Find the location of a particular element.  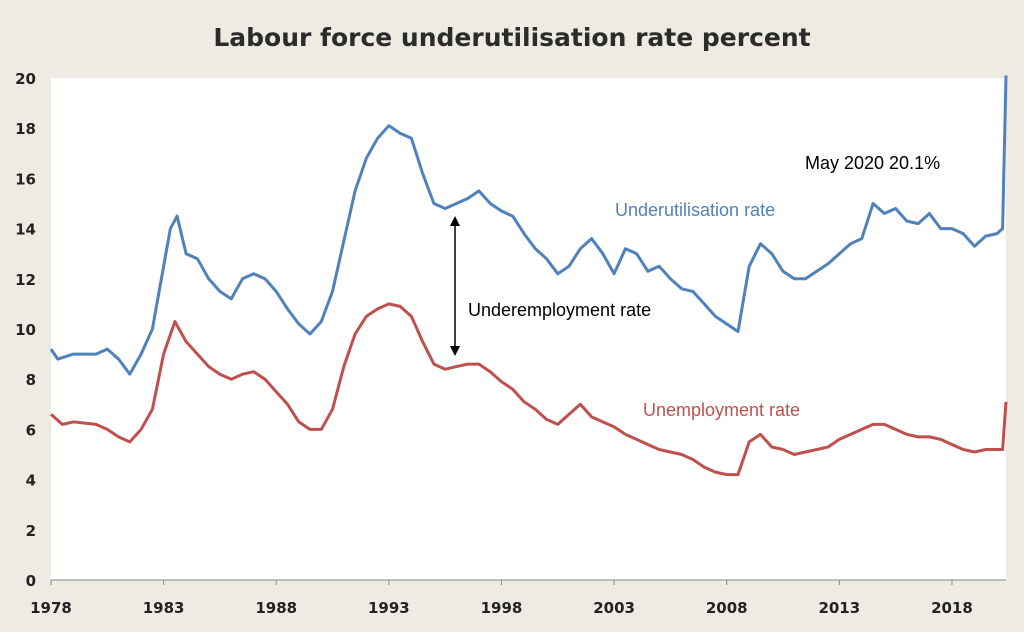

peak-annotation: May 2020 20.1% is located at coordinates (872, 163).